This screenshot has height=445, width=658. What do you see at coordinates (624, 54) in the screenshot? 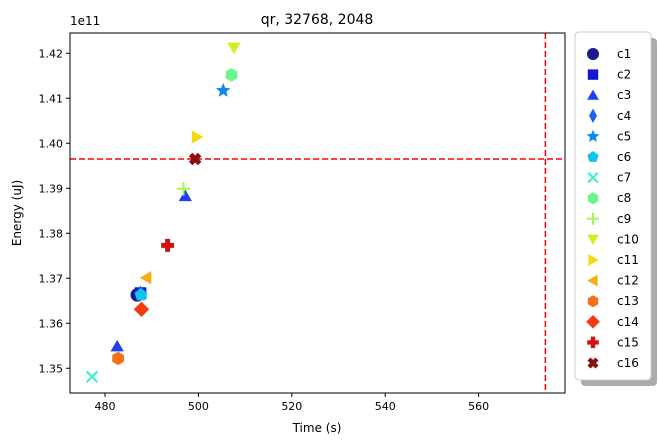
I see `legend-label: c1` at bounding box center [624, 54].